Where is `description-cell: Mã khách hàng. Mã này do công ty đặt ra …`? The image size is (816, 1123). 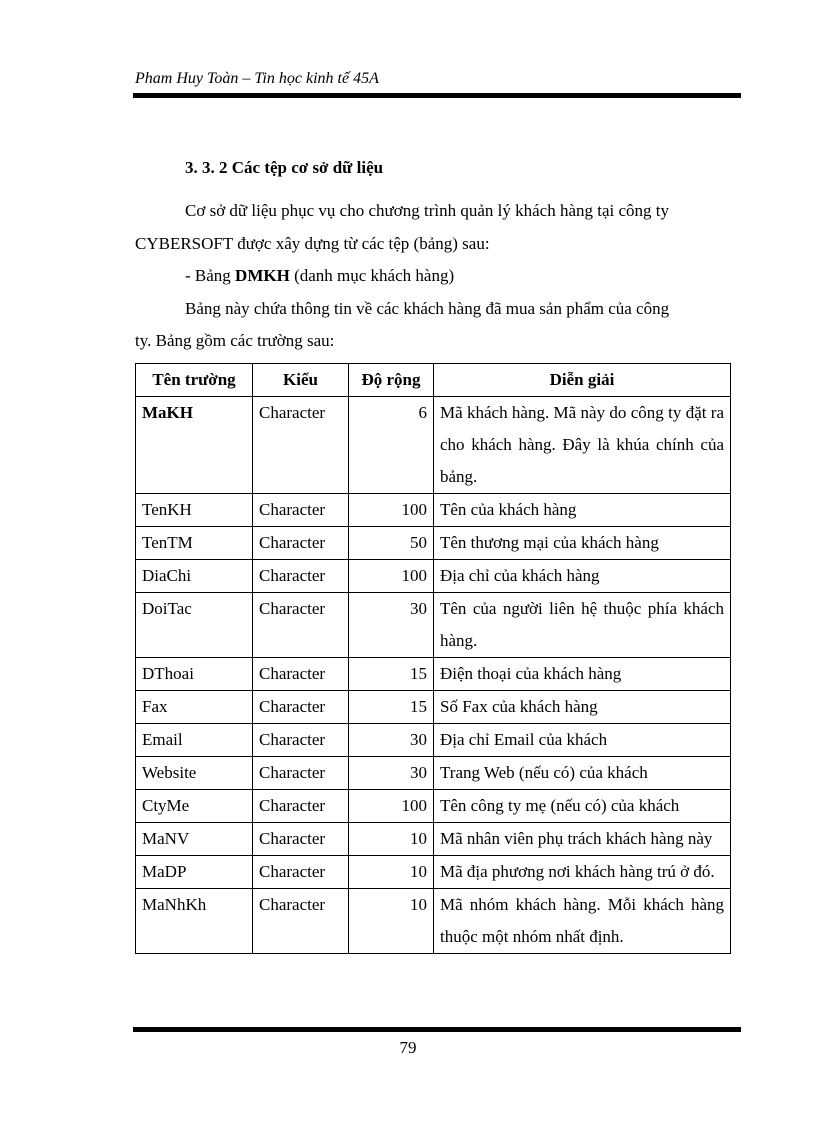 description-cell: Mã khách hàng. Mã này do công ty đặt ra … is located at coordinates (582, 445).